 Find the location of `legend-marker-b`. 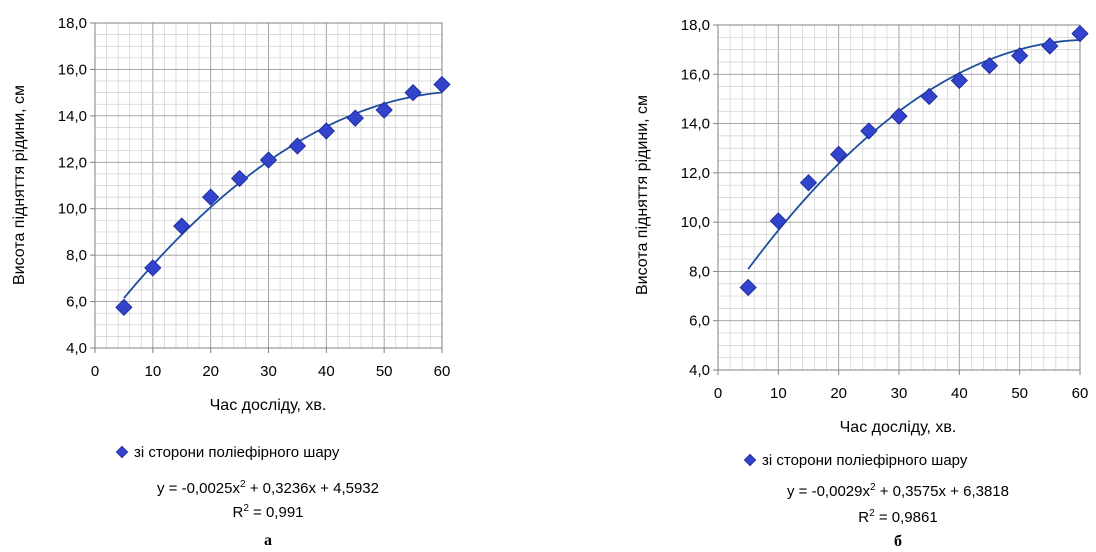

legend-marker-b is located at coordinates (750, 460).